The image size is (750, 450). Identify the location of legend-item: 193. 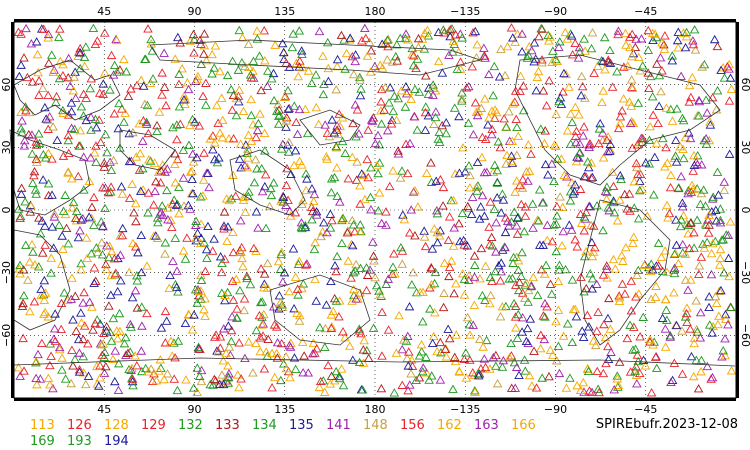
(79, 441).